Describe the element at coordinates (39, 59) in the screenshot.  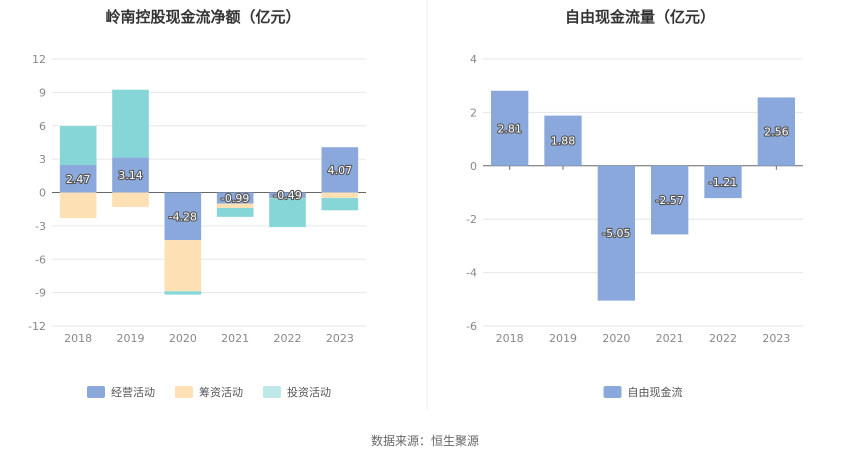
I see `y-tick-label: 12` at that location.